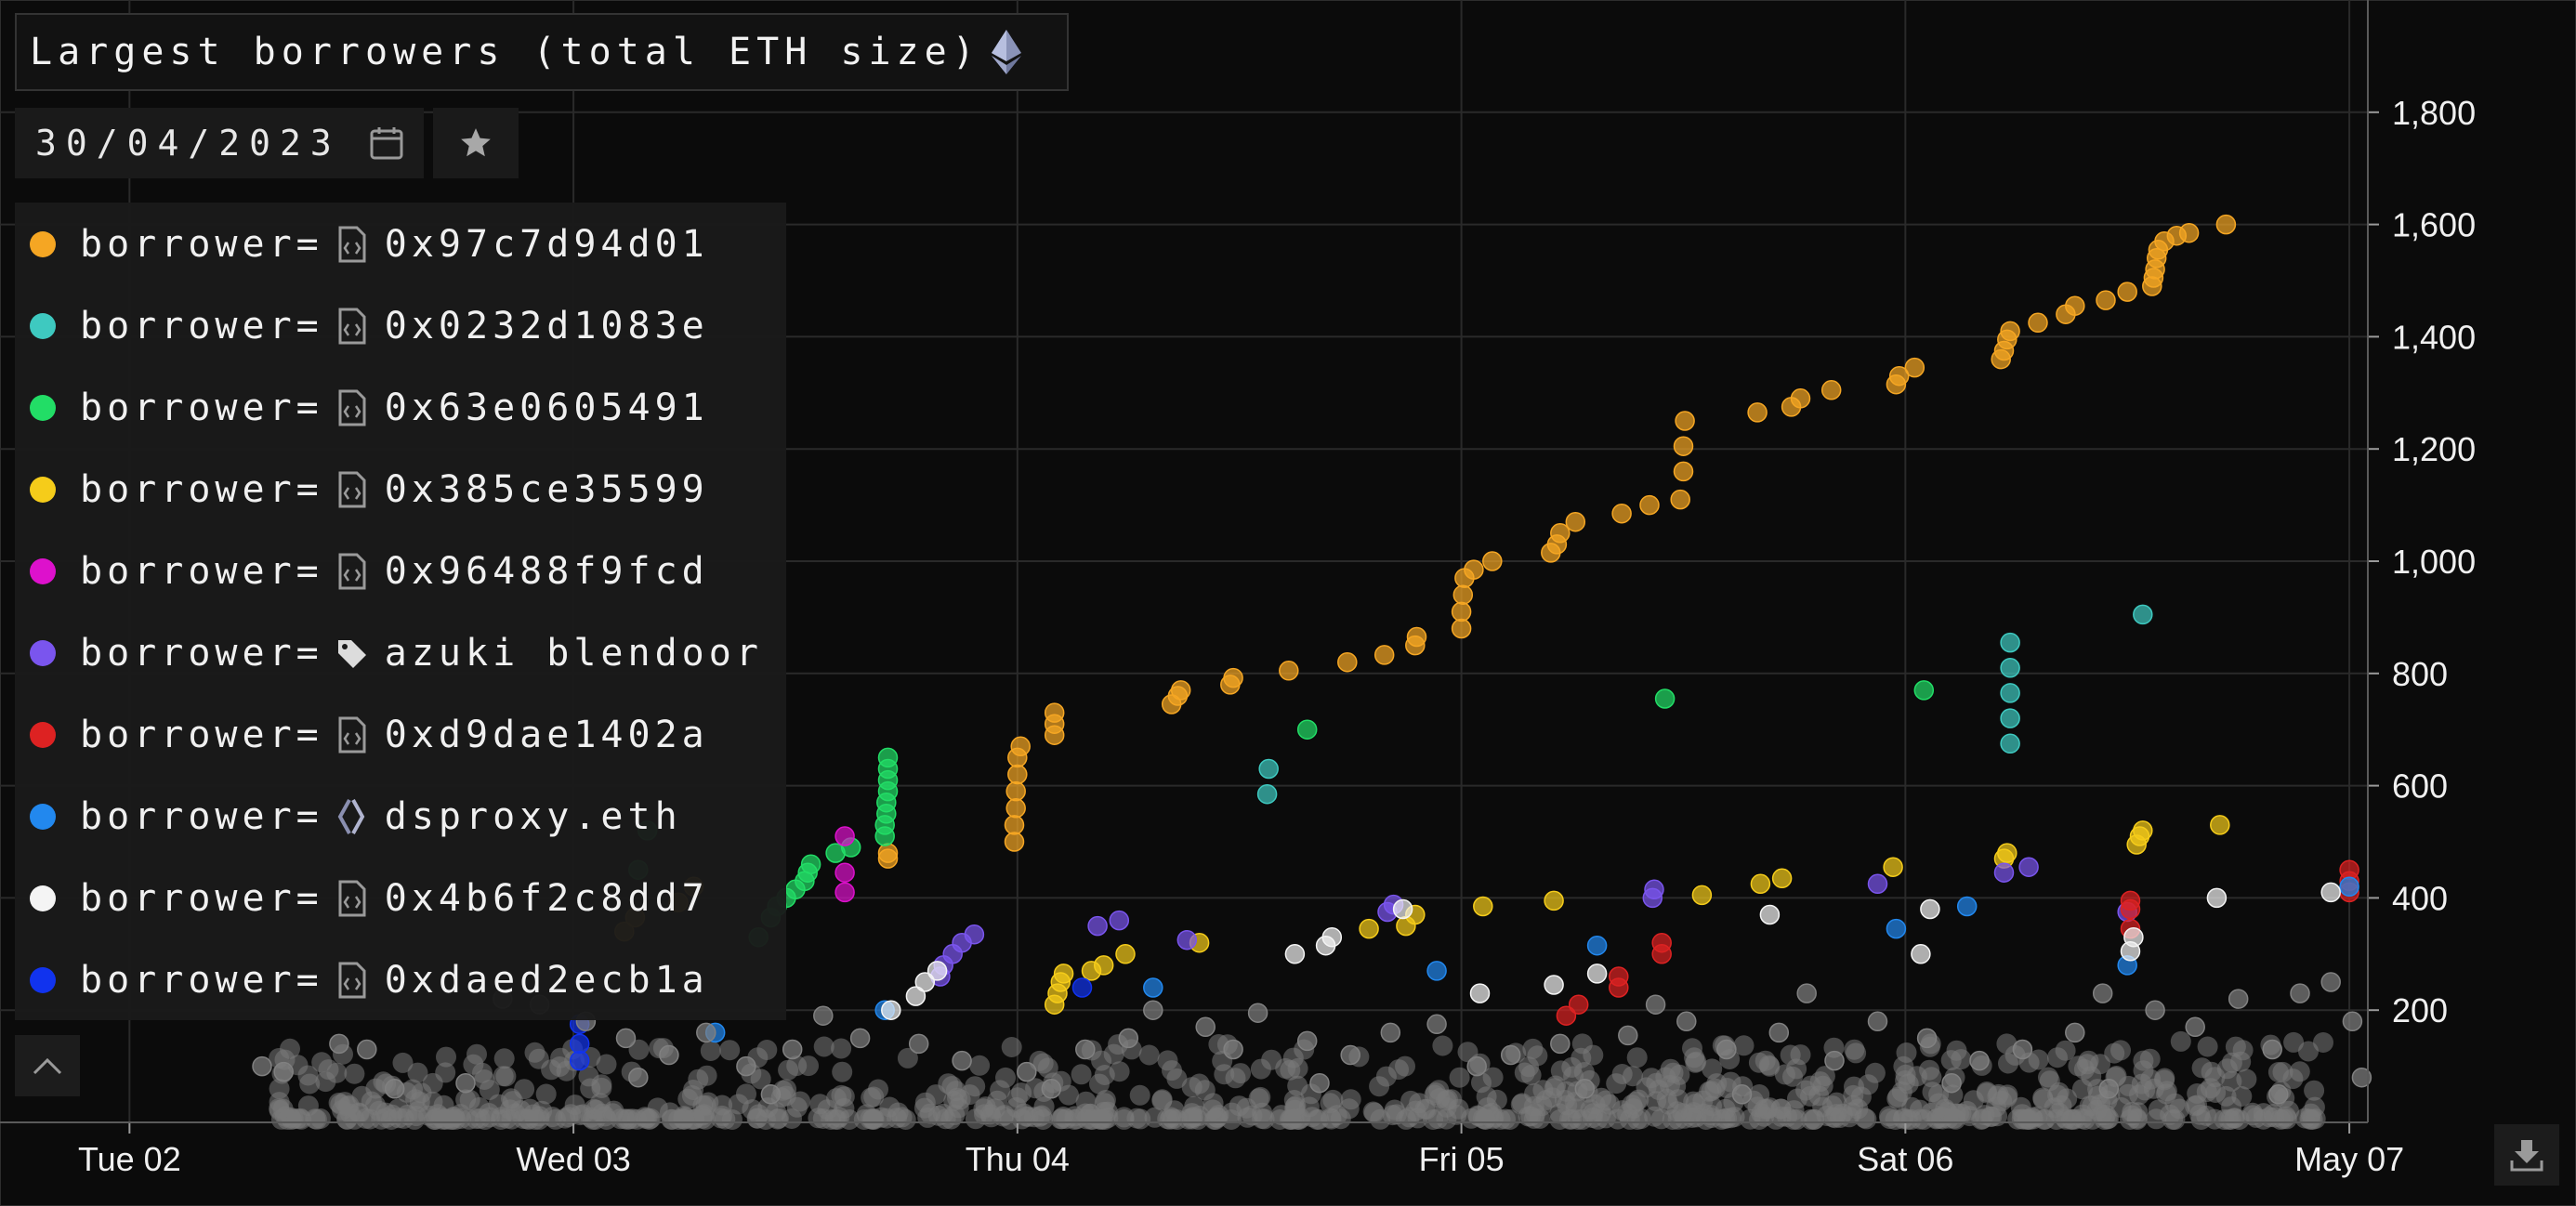 The height and width of the screenshot is (1206, 2576). I want to click on y-tick-label: 1,000, so click(2434, 562).